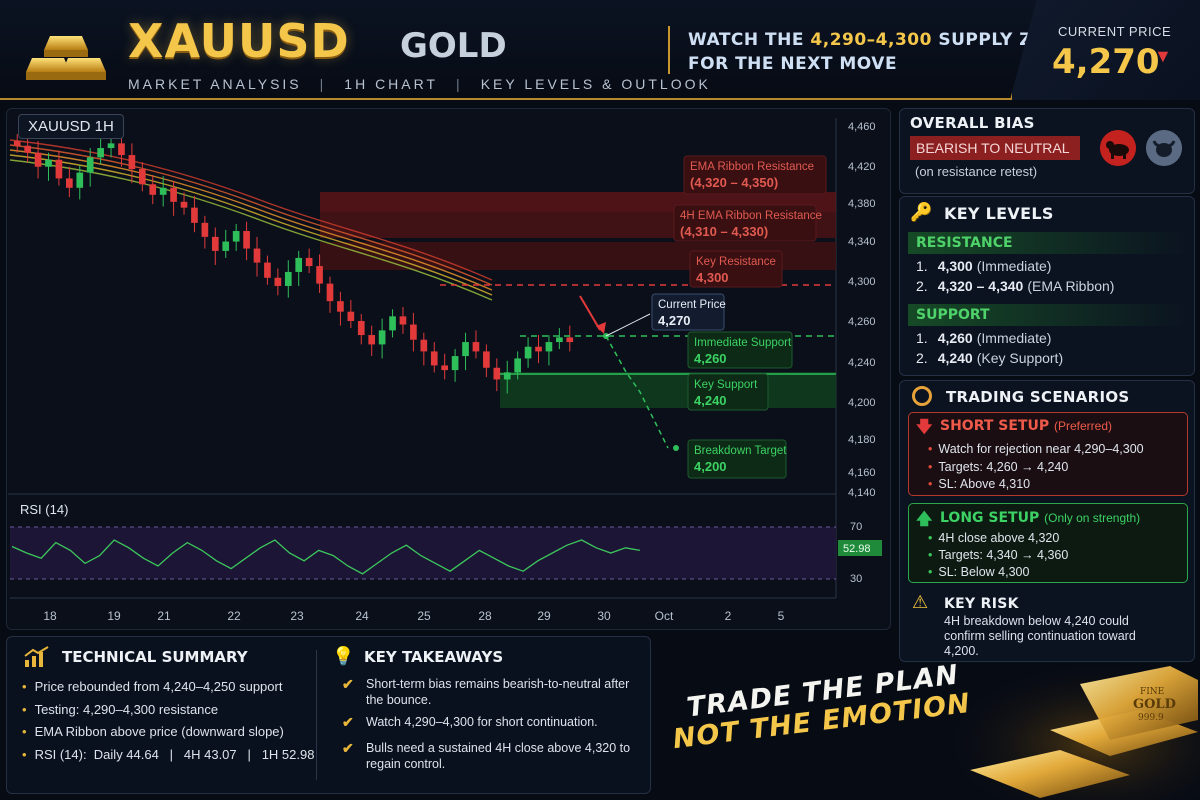 The image size is (1200, 800). I want to click on level-value: 4,320 – 4,340, so click(980, 286).